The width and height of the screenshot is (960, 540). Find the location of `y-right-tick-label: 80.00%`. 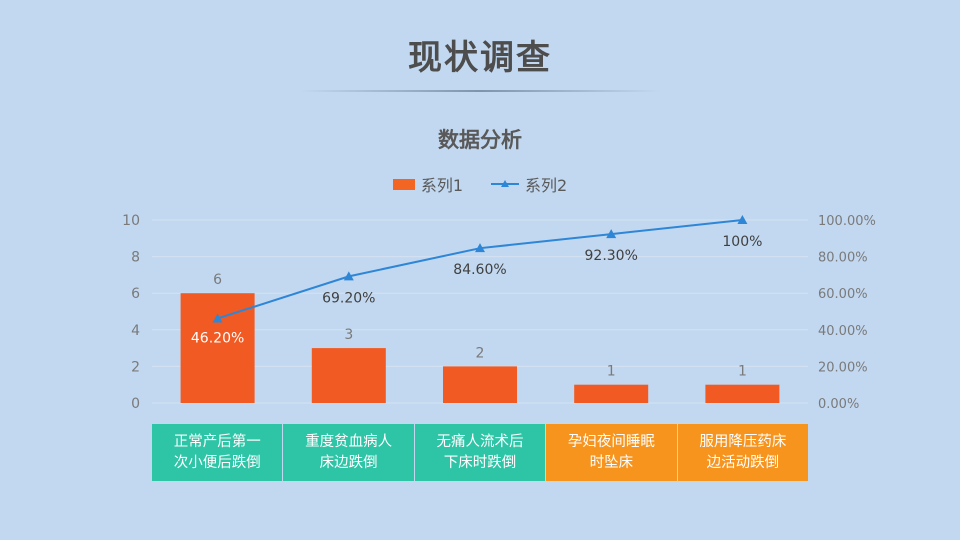

y-right-tick-label: 80.00% is located at coordinates (843, 258).